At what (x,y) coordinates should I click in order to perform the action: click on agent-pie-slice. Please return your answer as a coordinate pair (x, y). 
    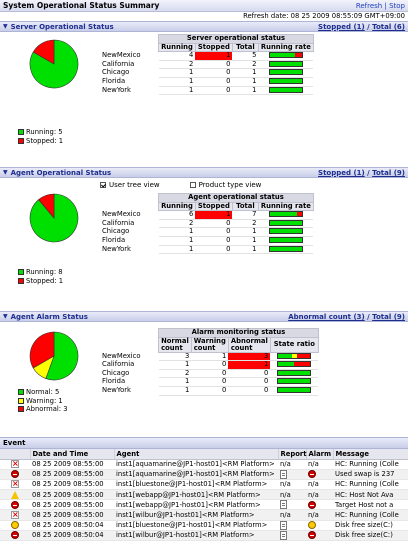
    Looking at the image, I should click on (46, 206).